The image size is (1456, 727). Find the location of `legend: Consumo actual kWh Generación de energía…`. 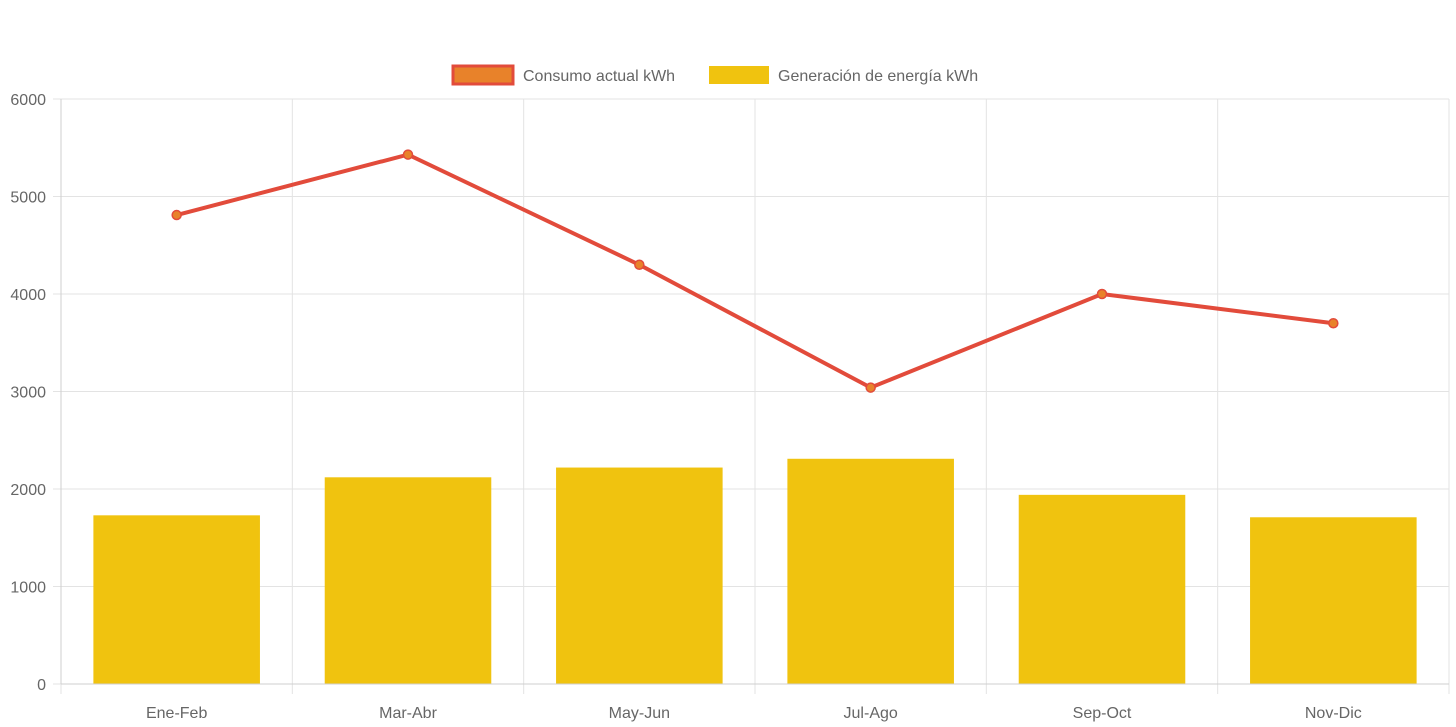

legend: Consumo actual kWh Generación de energía… is located at coordinates (714, 75).